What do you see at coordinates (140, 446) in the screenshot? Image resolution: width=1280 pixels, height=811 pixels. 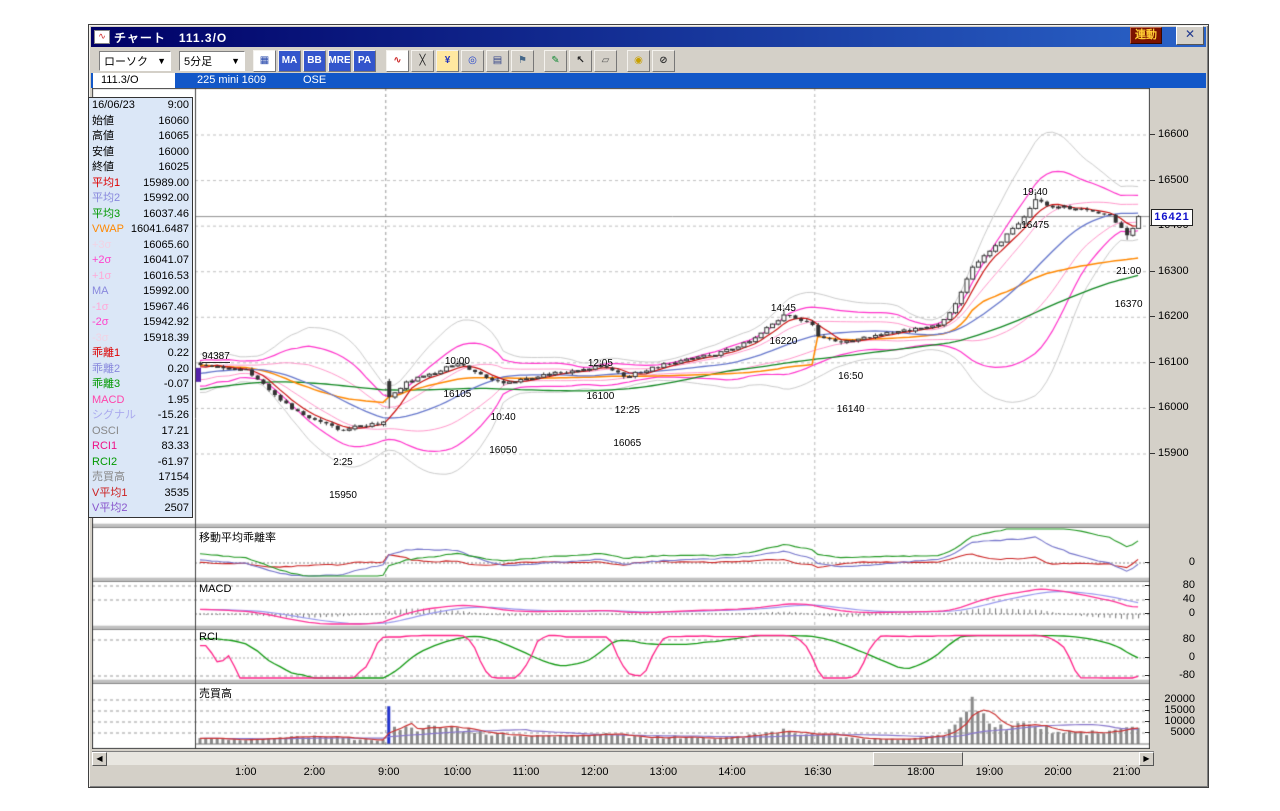 I see `info-row: RCI1 83.33` at bounding box center [140, 446].